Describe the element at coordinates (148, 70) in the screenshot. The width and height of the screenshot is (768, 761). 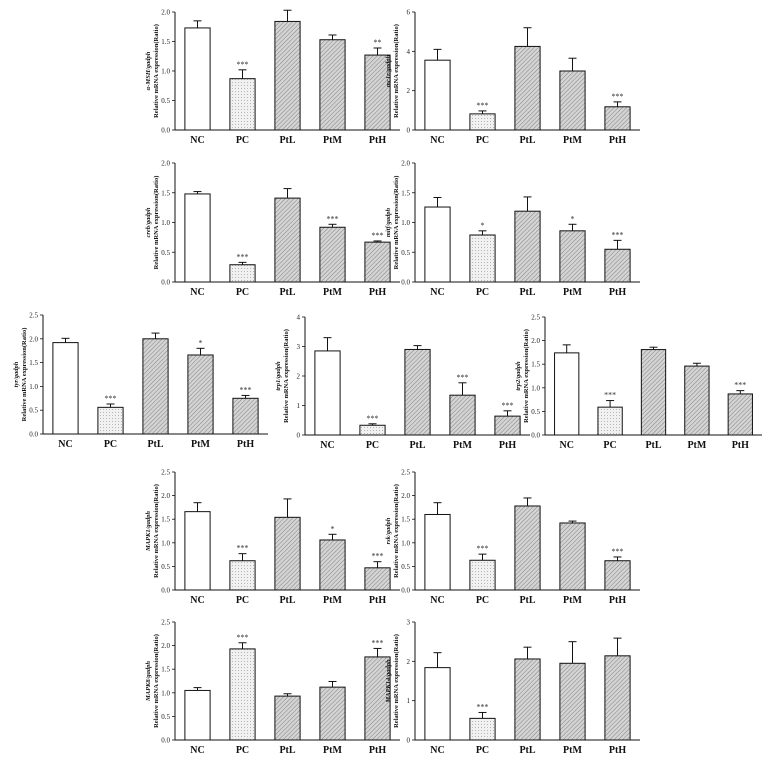
I see `y-axis-gene-label: α-MSH/gadph` at that location.